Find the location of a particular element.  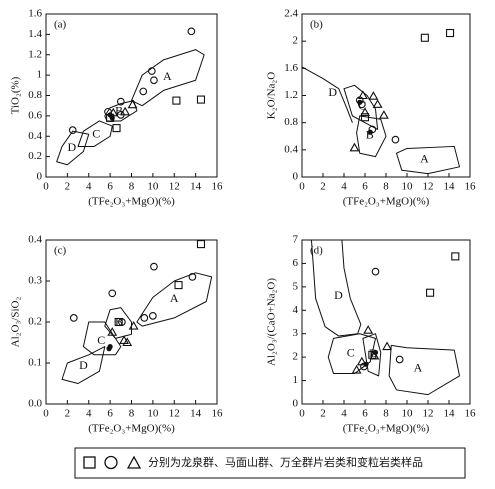

panel-label: (c) is located at coordinates (60, 251).